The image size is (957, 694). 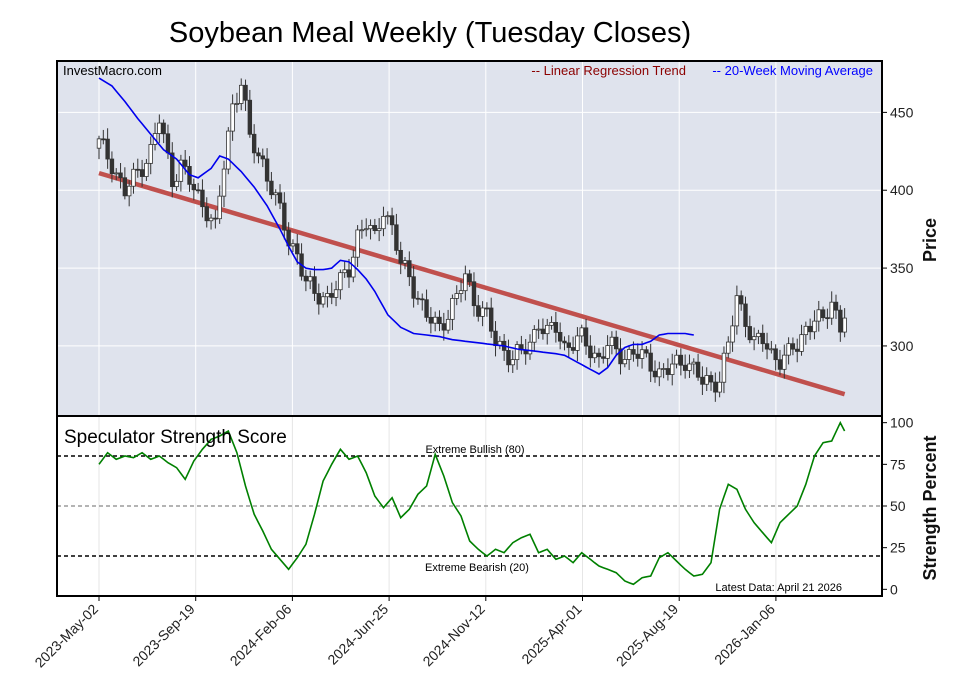 I want to click on latest-data: Latest Data: April 21 2026, so click(x=778, y=588).